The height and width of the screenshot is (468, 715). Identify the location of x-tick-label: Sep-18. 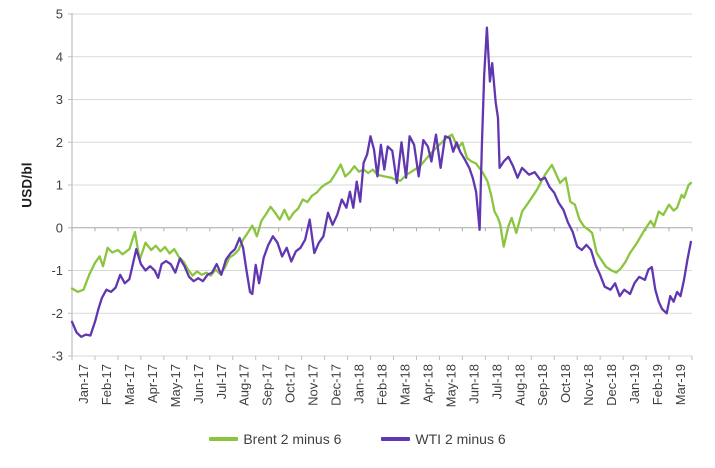
(542, 385).